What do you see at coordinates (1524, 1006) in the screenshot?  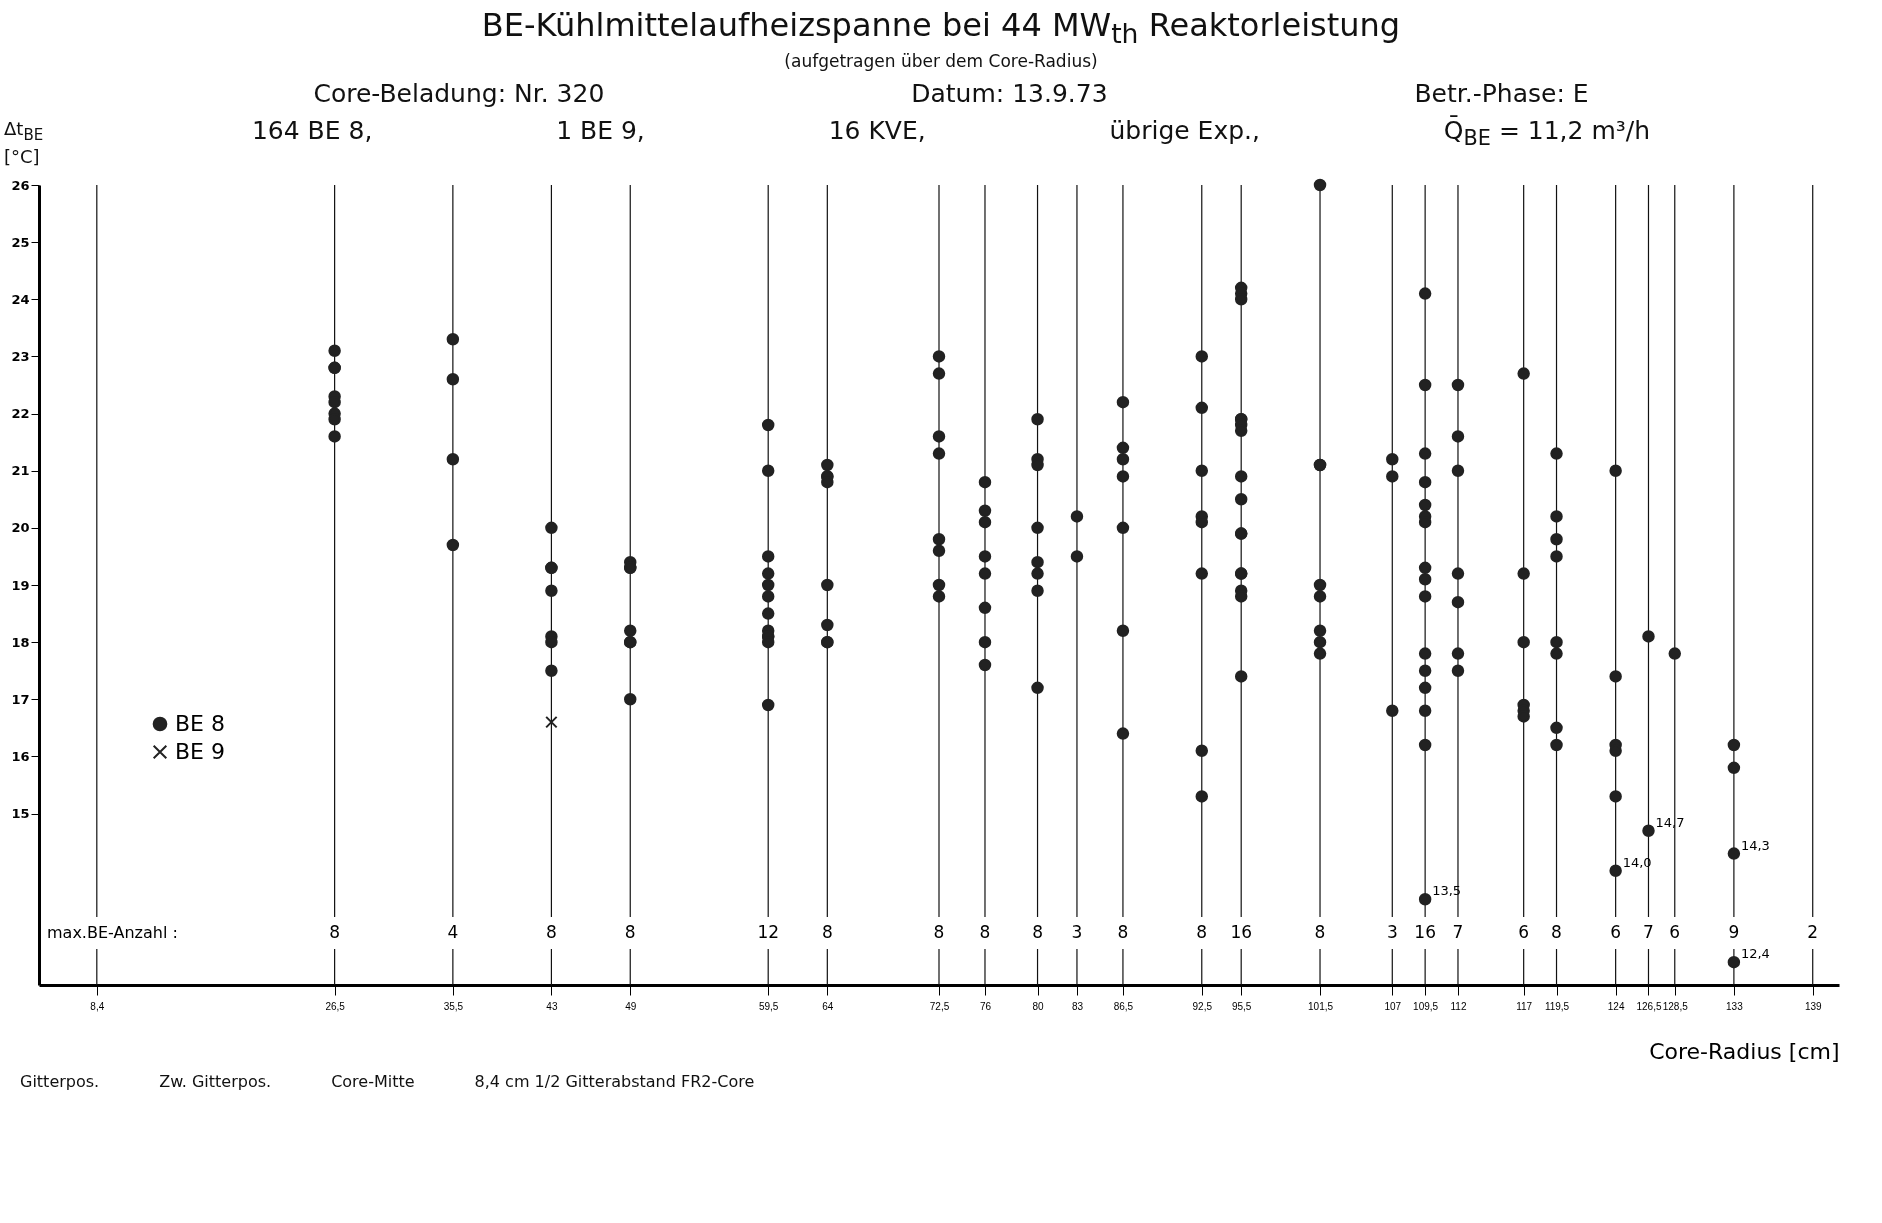 I see `x-tick-label: 117` at bounding box center [1524, 1006].